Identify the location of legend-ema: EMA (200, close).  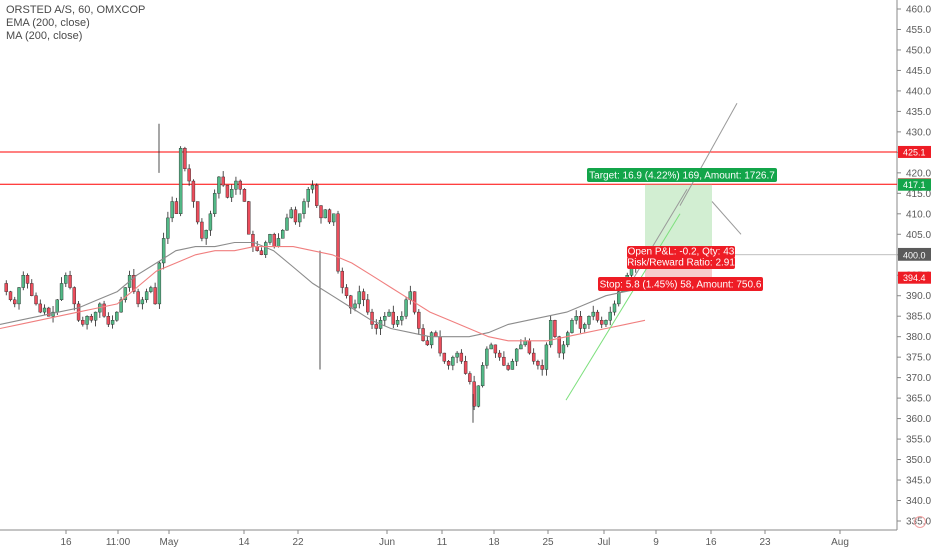
(48, 23).